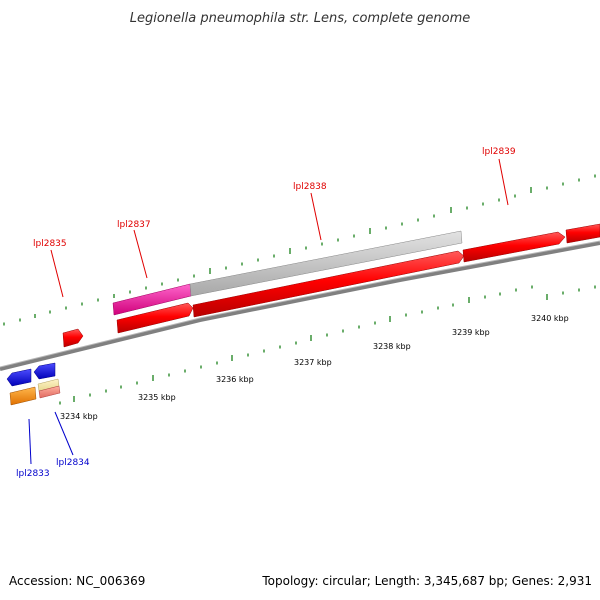 The width and height of the screenshot is (600, 600). I want to click on gene-lpl2839-feature, so click(328, 284).